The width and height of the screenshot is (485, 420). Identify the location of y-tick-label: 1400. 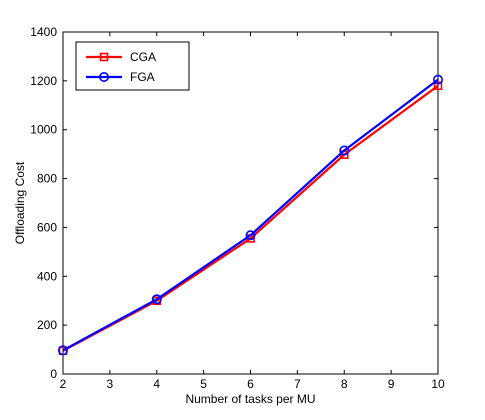
(43, 32).